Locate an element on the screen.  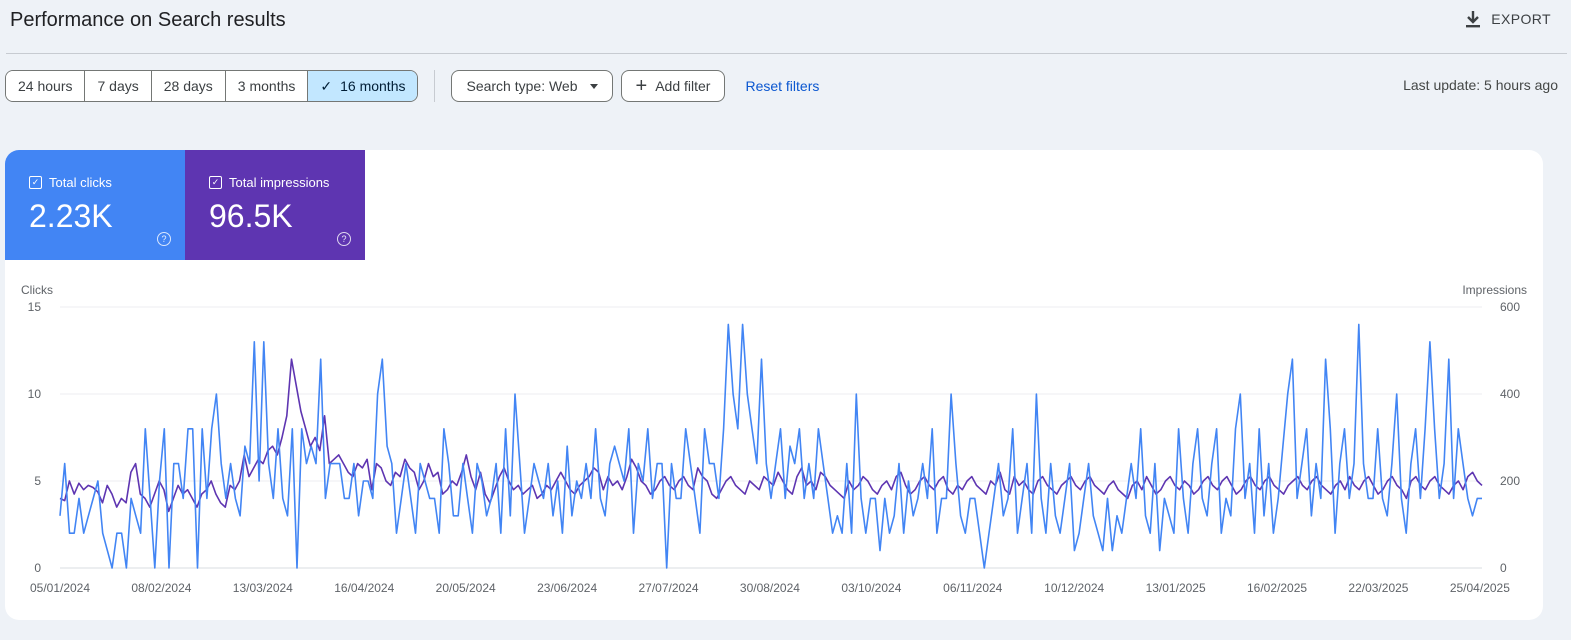
x-tick-label: 20/05/2024 is located at coordinates (466, 588).